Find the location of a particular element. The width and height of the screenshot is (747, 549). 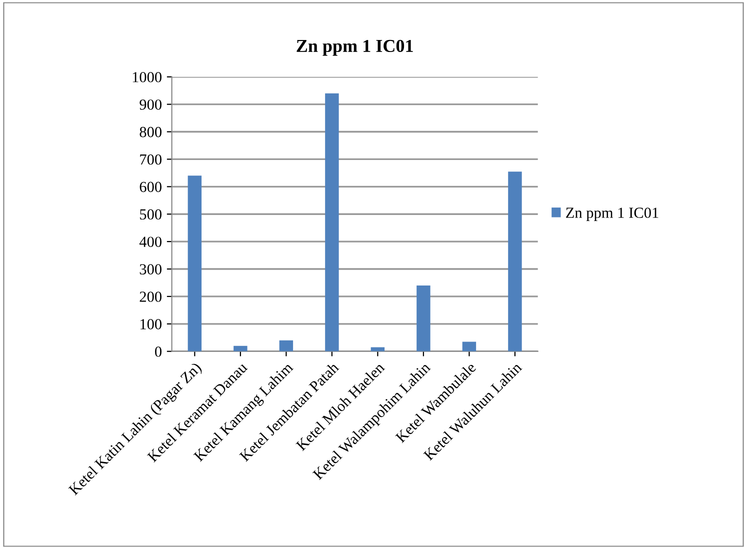

y-tick-label: 200 is located at coordinates (151, 297).